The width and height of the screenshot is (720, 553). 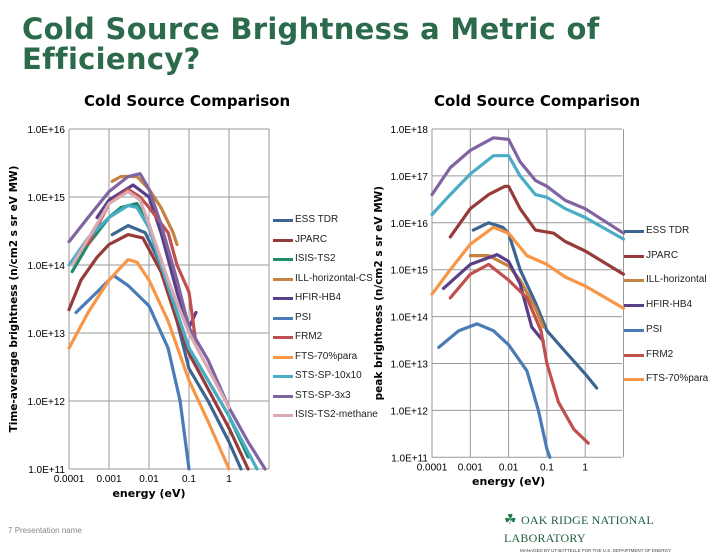 I want to click on series-line-jparc, so click(x=158, y=352).